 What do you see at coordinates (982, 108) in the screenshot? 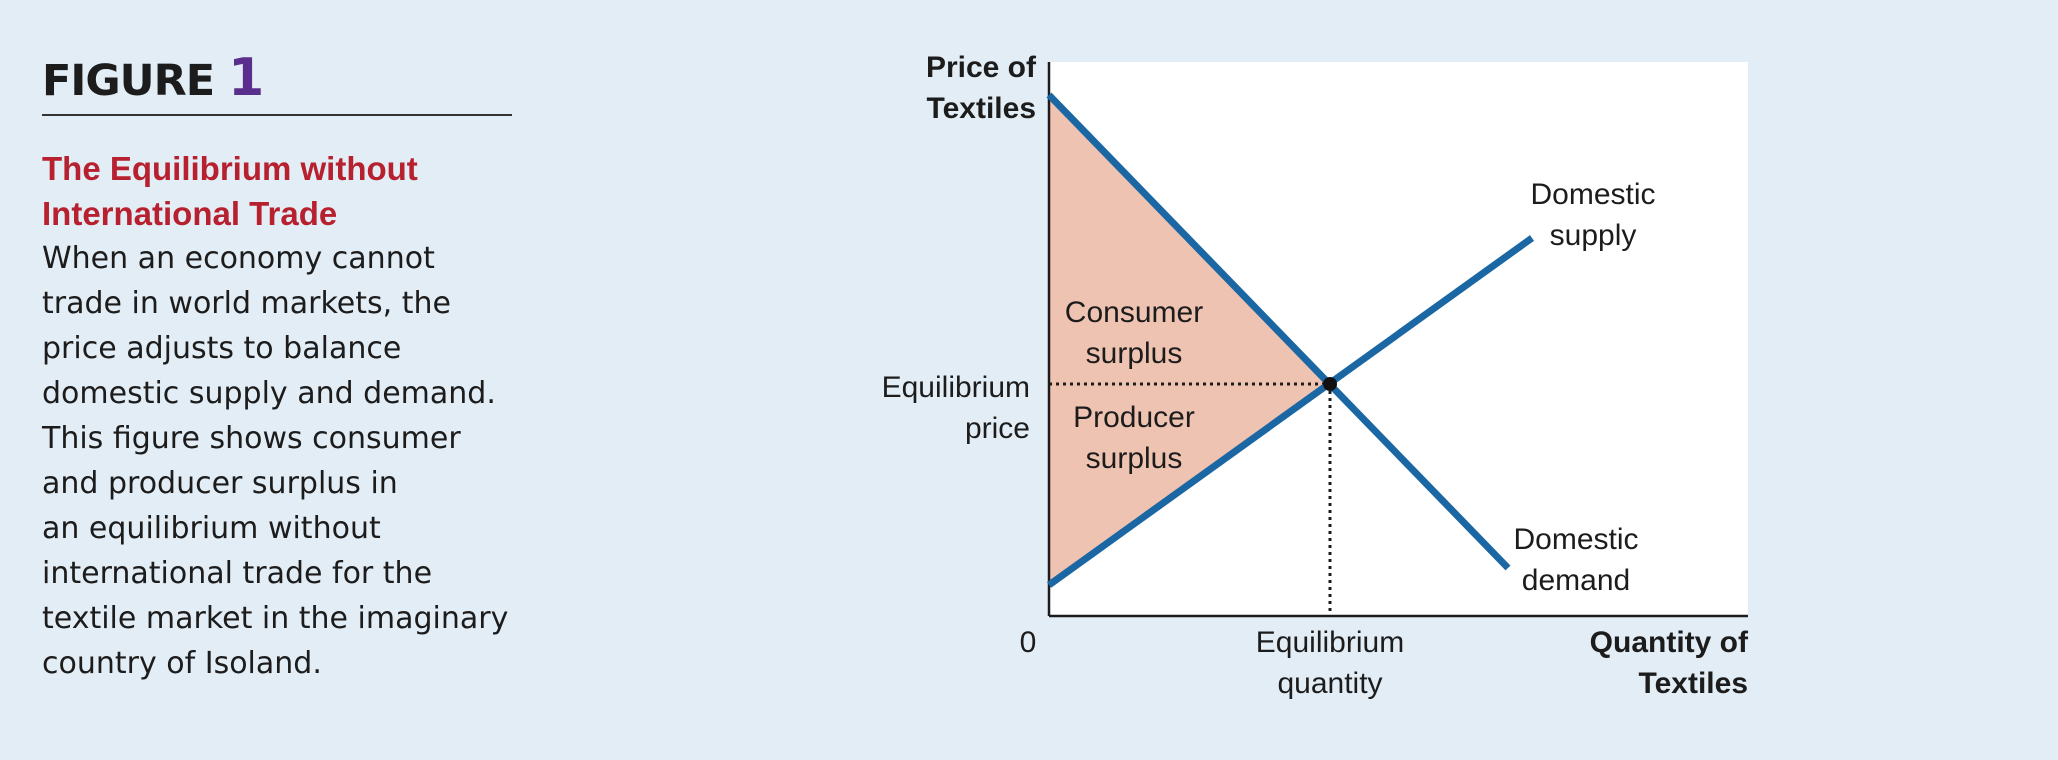
I see `y-axis-title-line: Textiles` at bounding box center [982, 108].